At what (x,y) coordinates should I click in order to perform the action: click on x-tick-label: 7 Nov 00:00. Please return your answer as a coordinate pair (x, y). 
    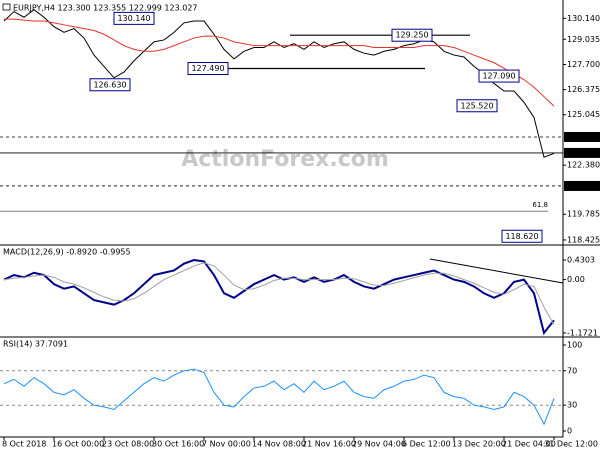
    Looking at the image, I should click on (226, 444).